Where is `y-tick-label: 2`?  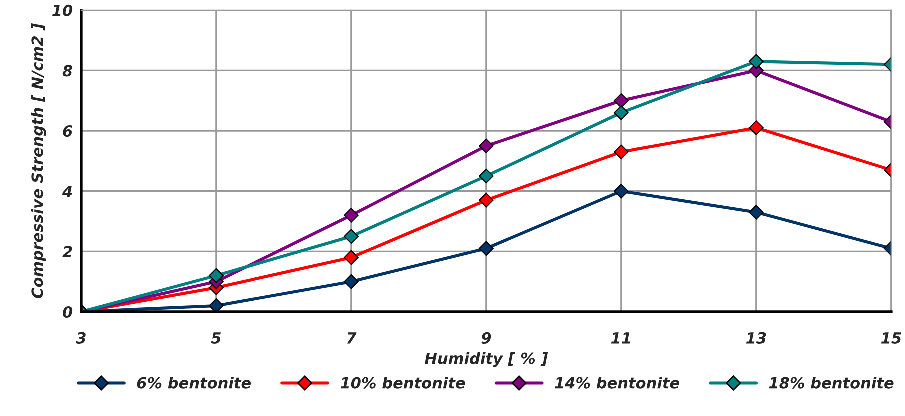 y-tick-label: 2 is located at coordinates (67, 252).